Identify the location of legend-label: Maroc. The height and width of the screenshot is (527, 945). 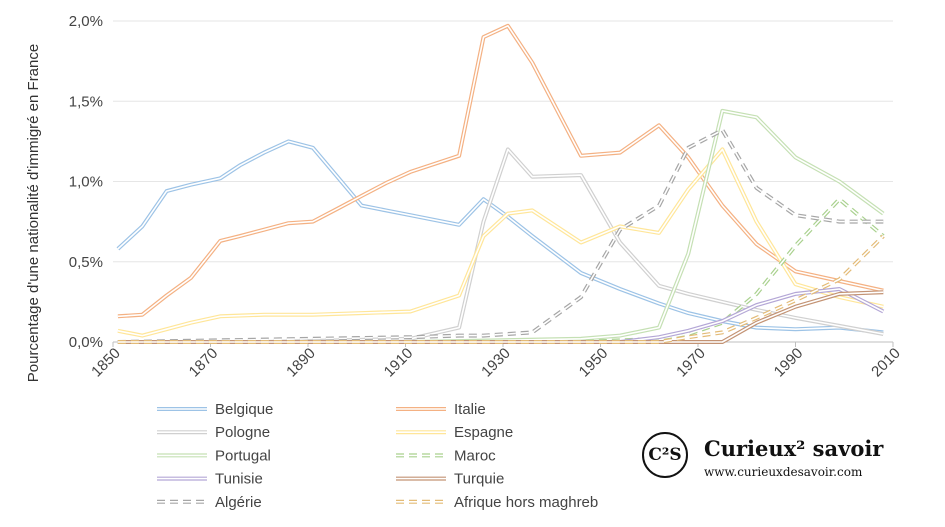
(475, 455).